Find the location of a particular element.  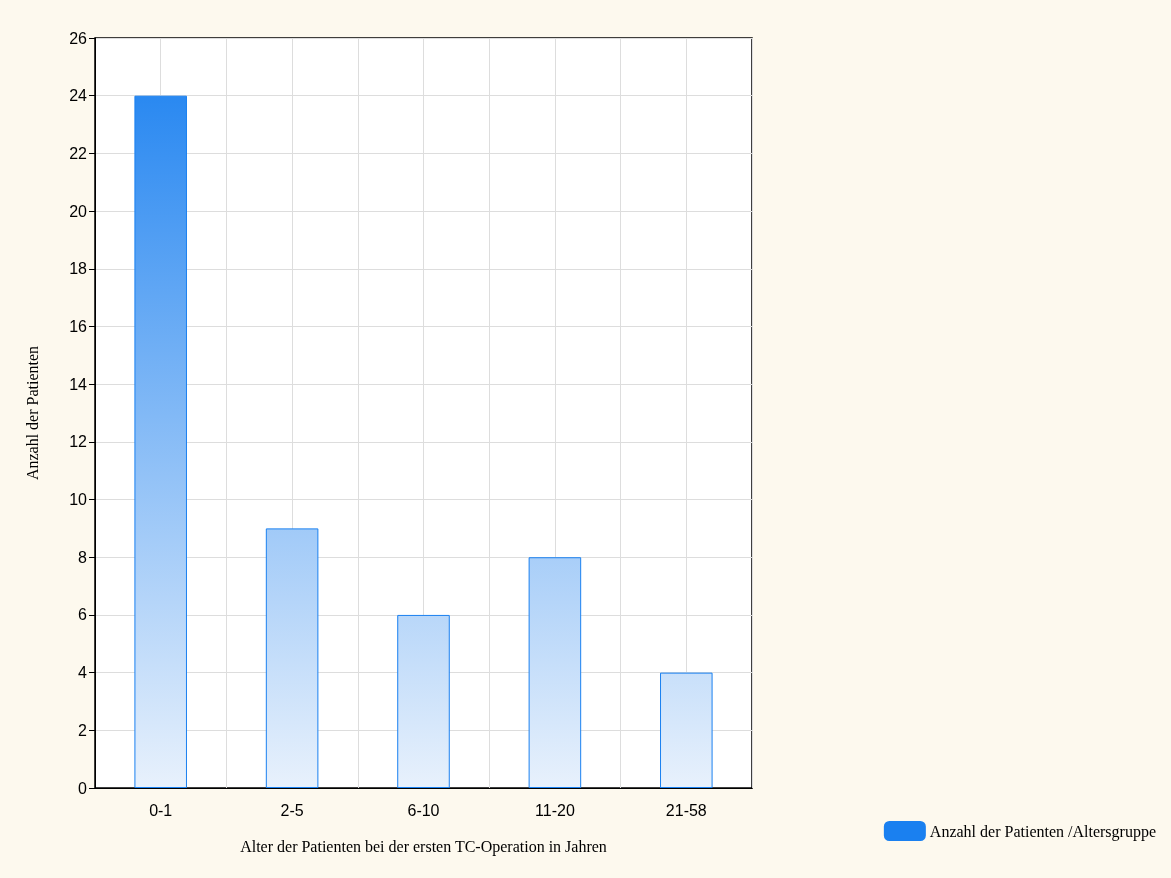

y-tick-label: 26 is located at coordinates (78, 38).